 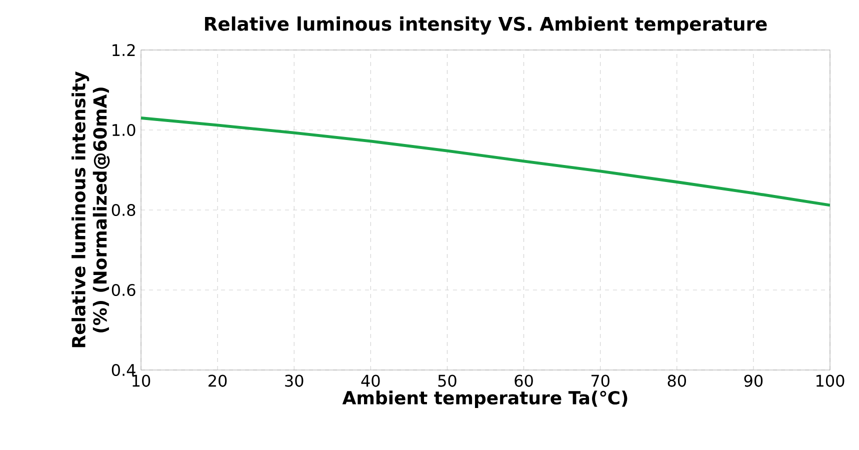 I want to click on y-tick-label: 0.6, so click(x=124, y=290).